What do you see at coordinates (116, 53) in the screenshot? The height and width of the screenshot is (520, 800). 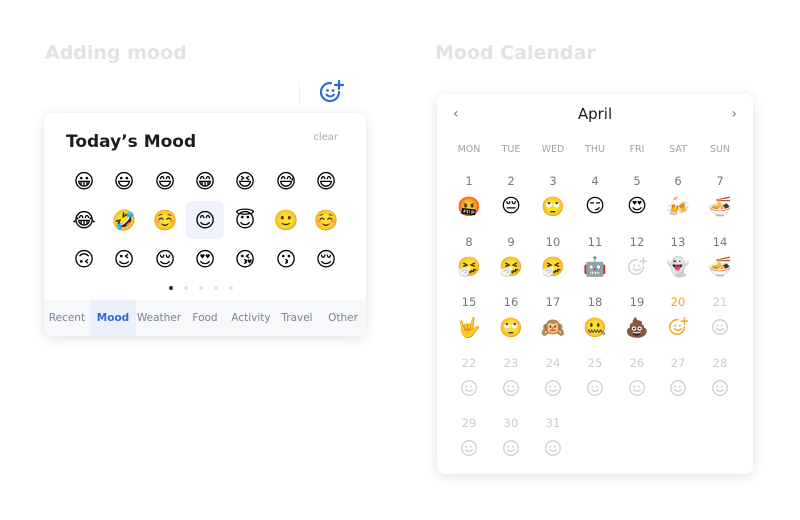 I see `adding-mood-heading: Adding mood` at bounding box center [116, 53].